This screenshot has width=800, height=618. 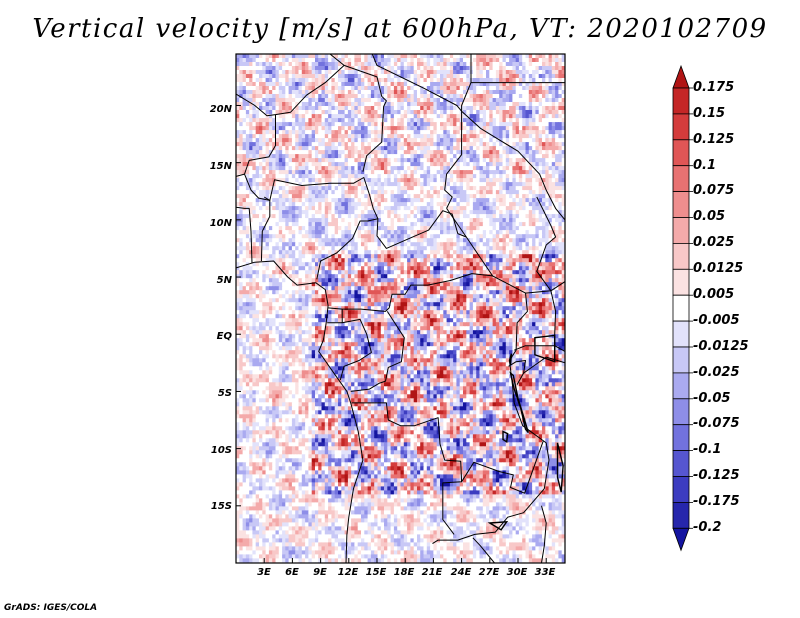 I want to click on colorbar-label: -0.1, so click(x=707, y=449).